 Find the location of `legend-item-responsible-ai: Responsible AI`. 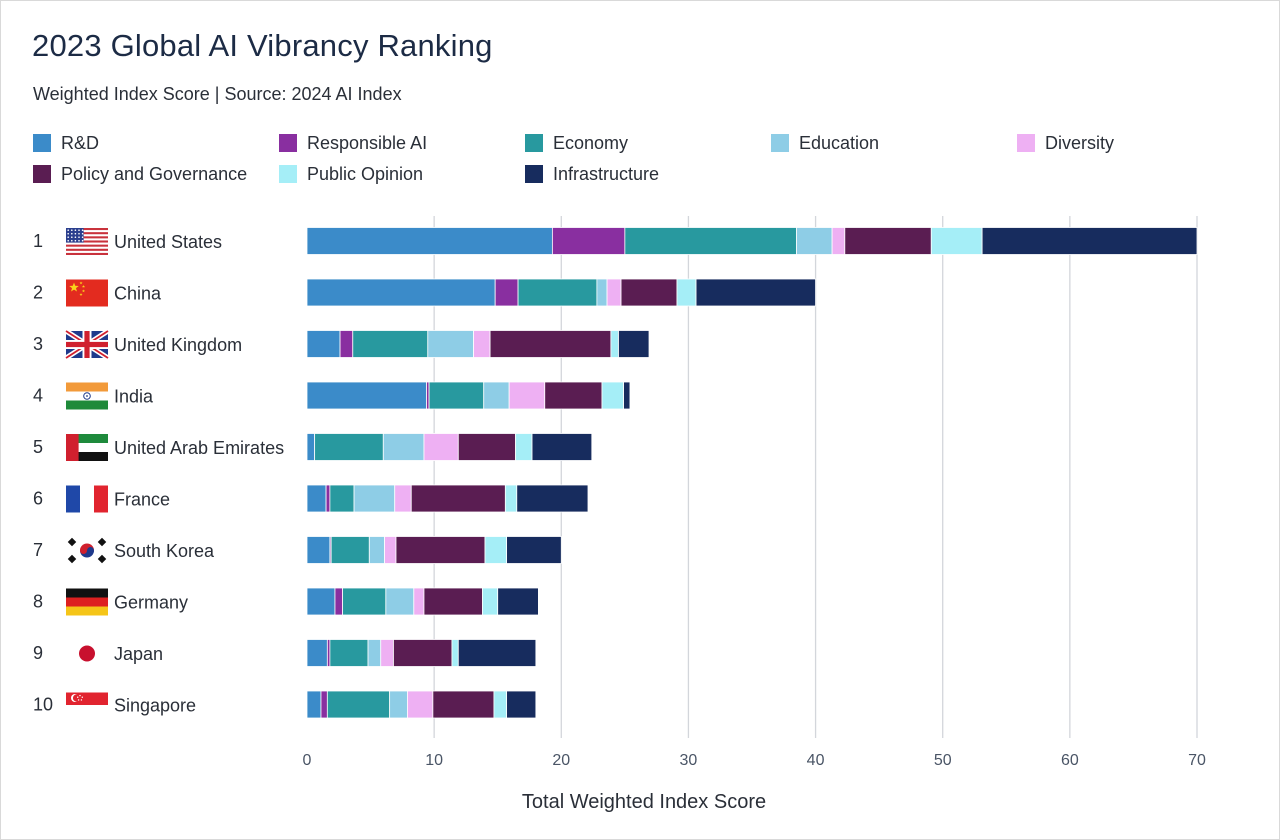

legend-item-responsible-ai: Responsible AI is located at coordinates (353, 143).